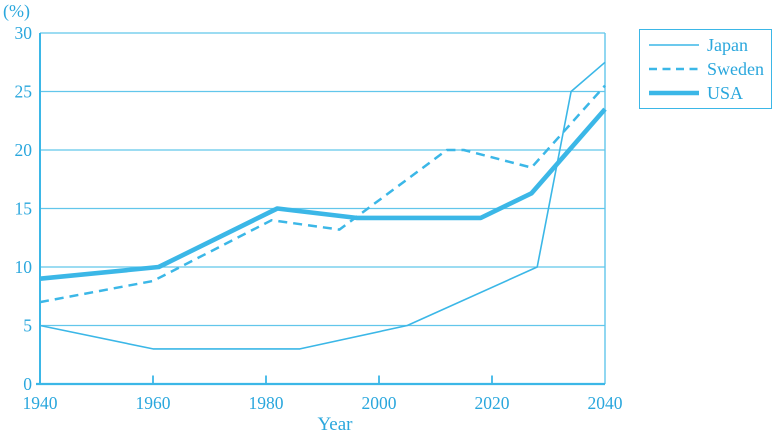 The height and width of the screenshot is (437, 776). Describe the element at coordinates (335, 424) in the screenshot. I see `x-axis-title: Year` at that location.